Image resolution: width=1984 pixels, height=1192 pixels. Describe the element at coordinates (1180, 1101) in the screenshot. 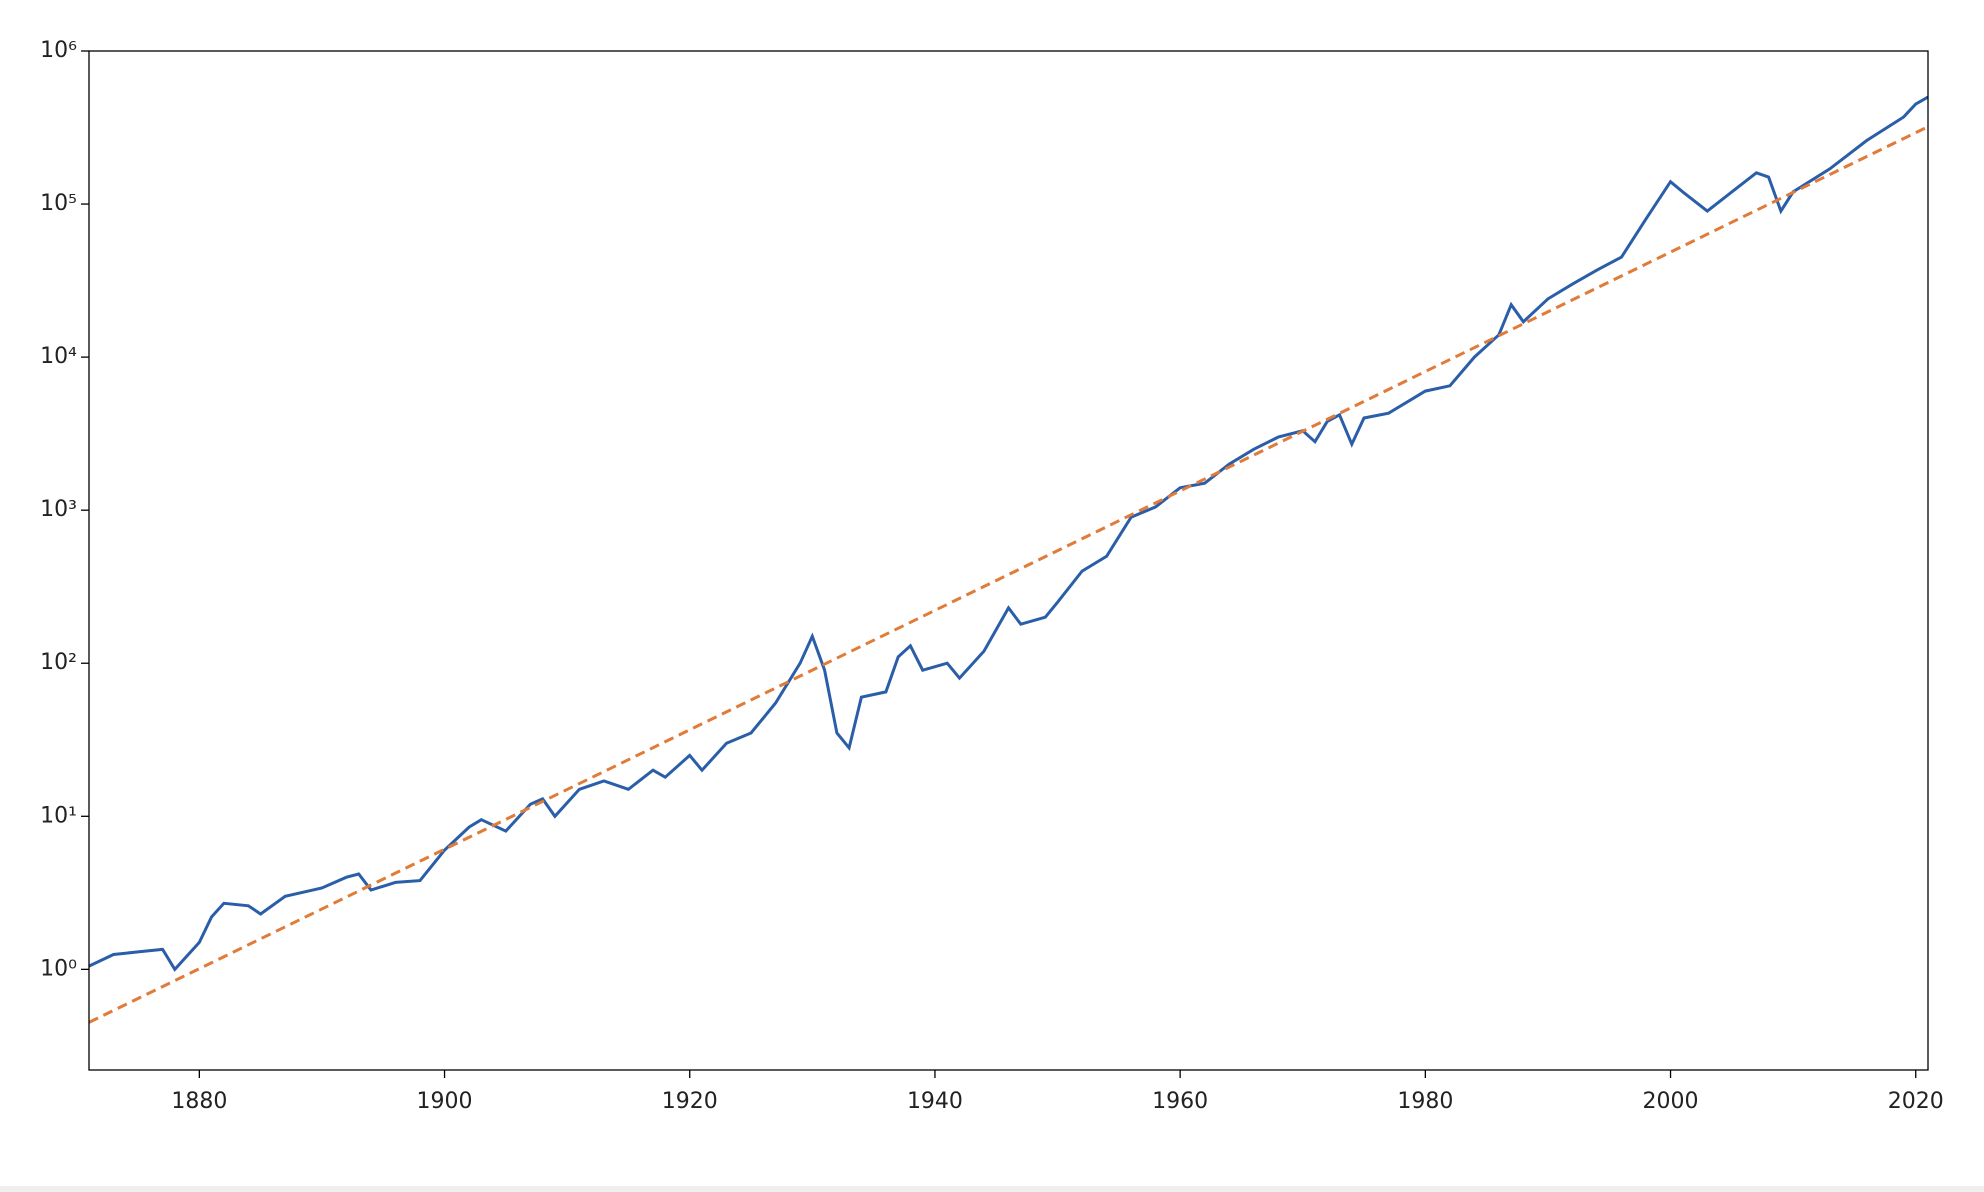

I see `x-tick-label: 1960` at that location.